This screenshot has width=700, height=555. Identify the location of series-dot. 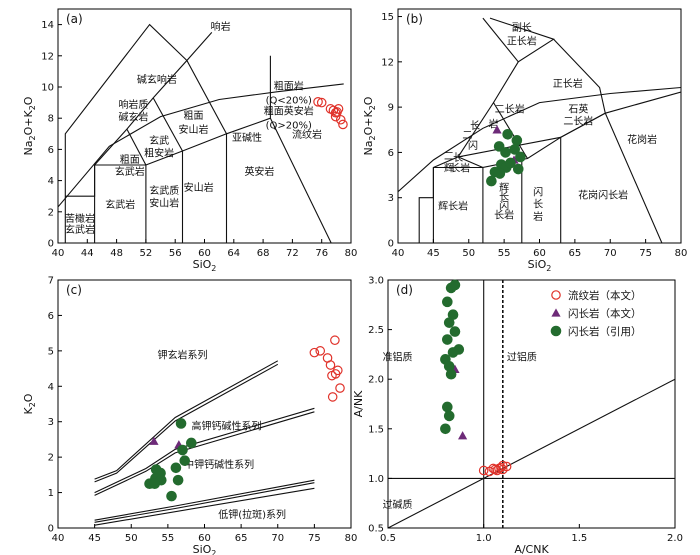
(170, 460).